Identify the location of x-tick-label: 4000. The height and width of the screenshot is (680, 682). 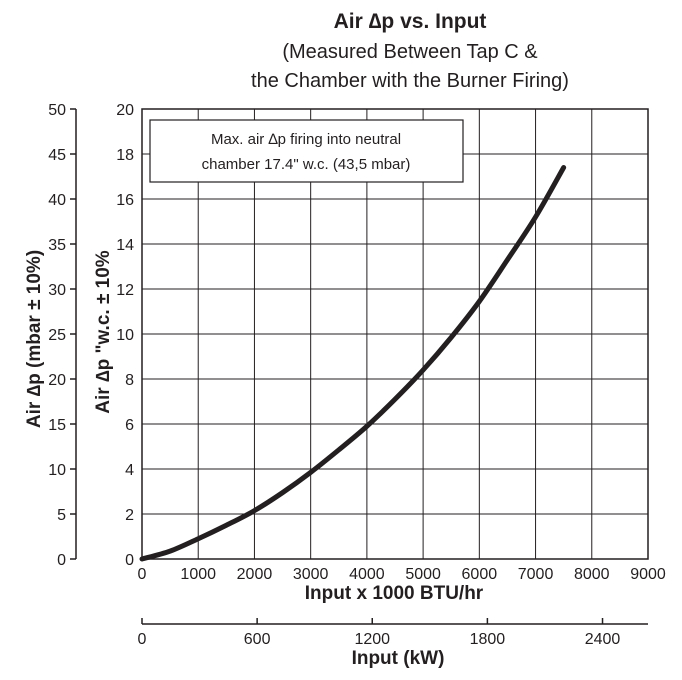
(367, 574).